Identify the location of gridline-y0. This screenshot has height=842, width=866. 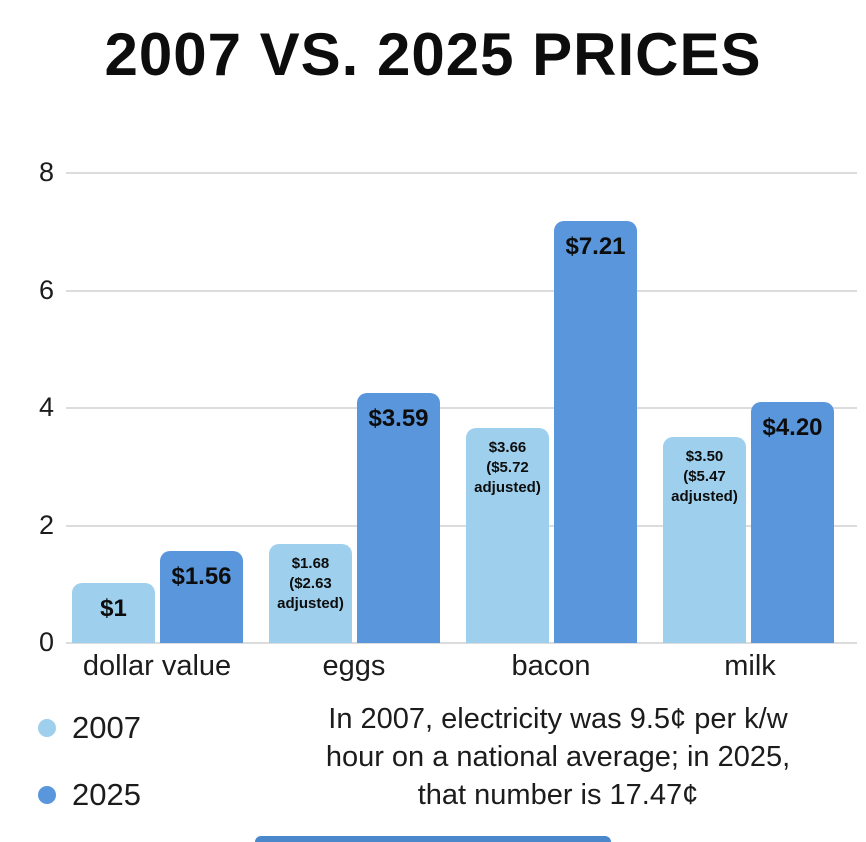
(461, 643).